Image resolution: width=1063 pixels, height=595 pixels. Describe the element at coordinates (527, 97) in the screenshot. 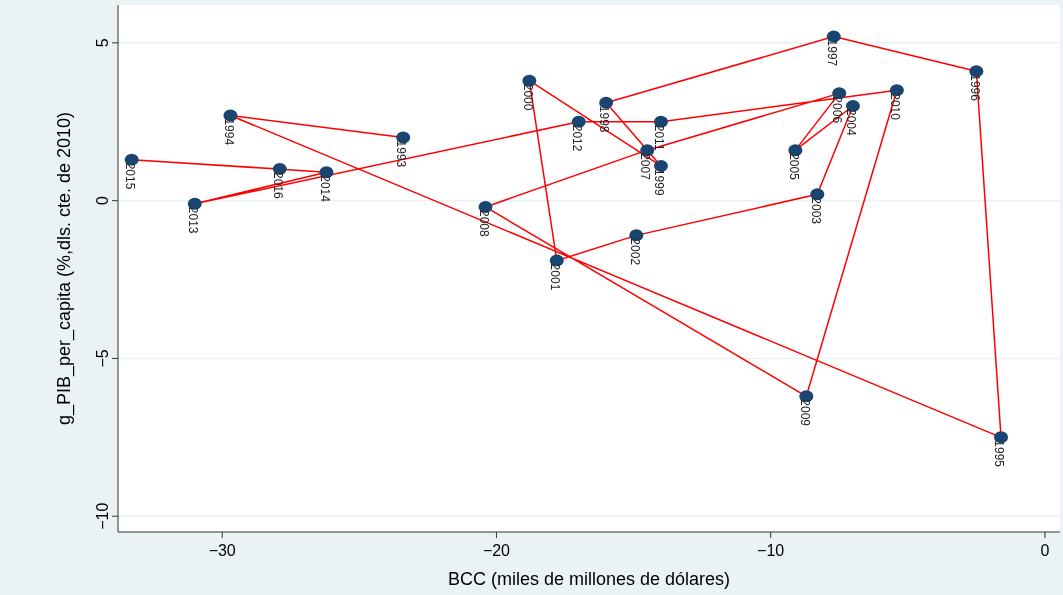

I see `annotation: 2000` at that location.